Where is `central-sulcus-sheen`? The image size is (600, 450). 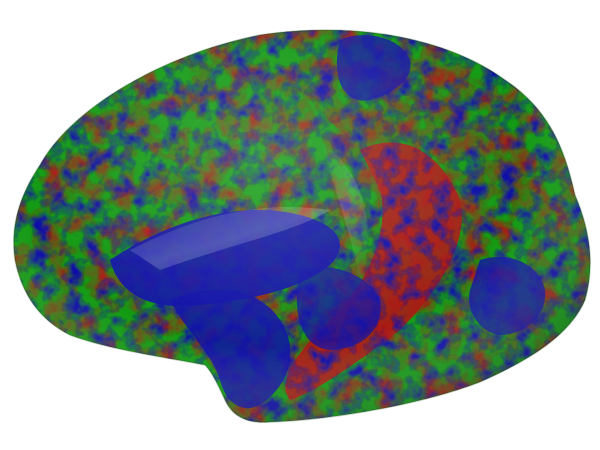 central-sulcus-sheen is located at coordinates (344, 210).